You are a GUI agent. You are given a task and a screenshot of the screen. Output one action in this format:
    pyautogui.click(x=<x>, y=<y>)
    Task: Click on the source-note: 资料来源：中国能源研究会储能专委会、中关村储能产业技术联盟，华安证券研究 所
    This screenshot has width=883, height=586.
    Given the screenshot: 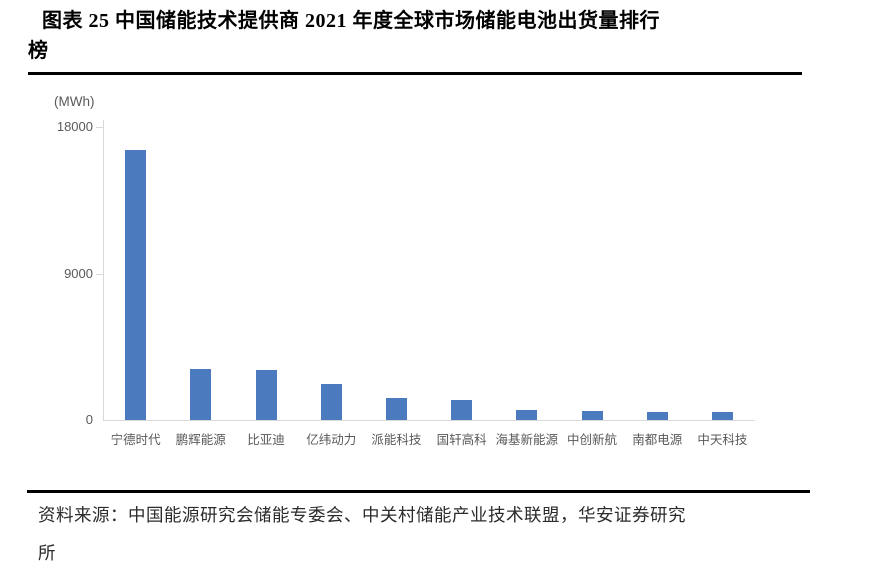 What is the action you would take?
    pyautogui.click(x=438, y=534)
    